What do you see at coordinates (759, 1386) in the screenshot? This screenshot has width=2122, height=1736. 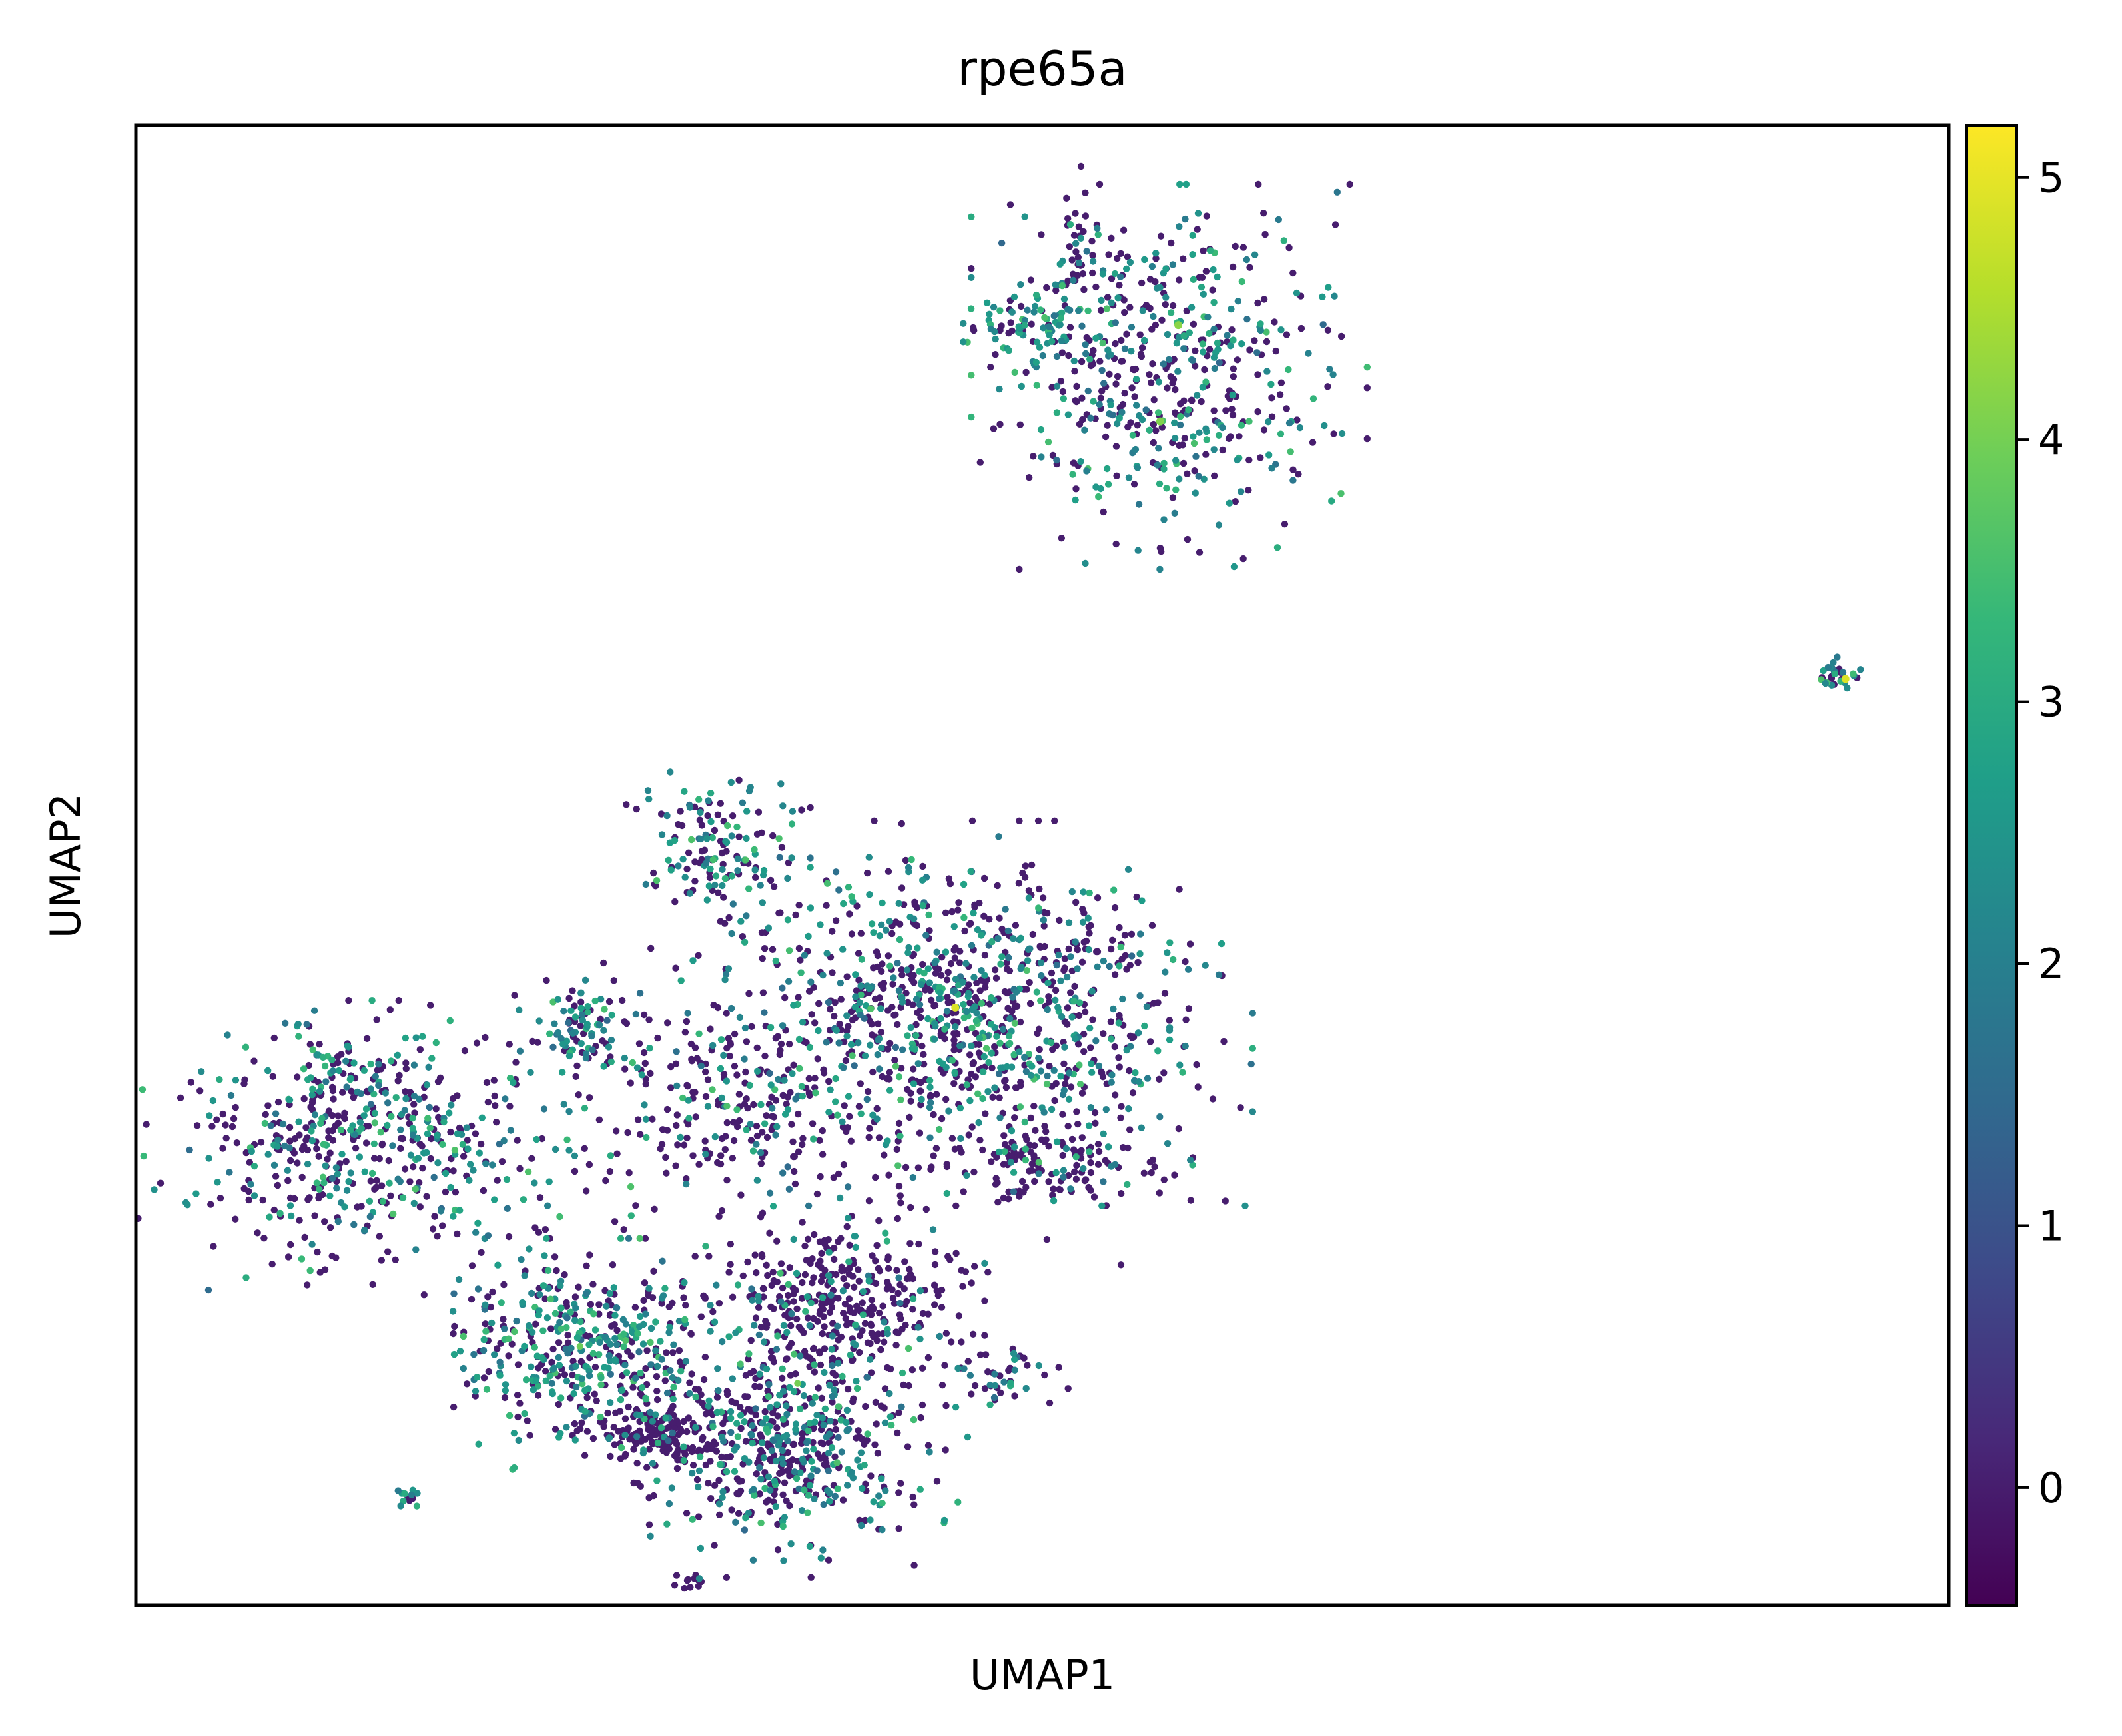 I see `scatter-point-2012` at bounding box center [759, 1386].